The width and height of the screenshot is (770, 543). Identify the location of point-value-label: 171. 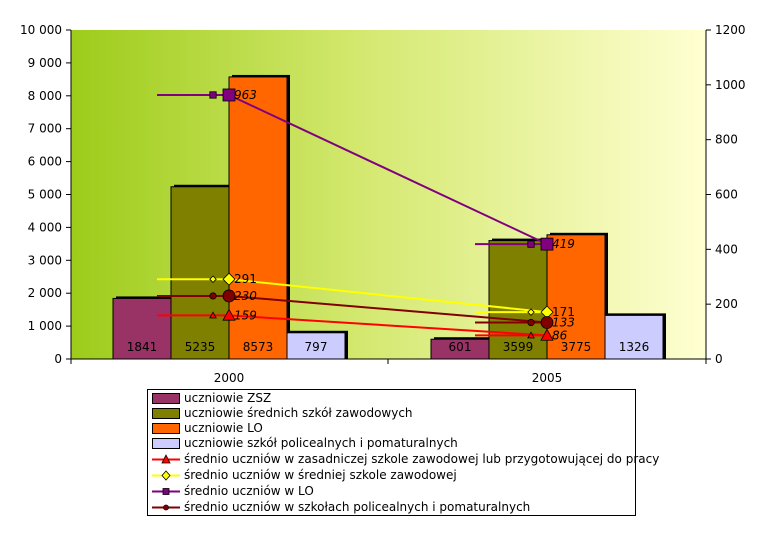
(563, 312).